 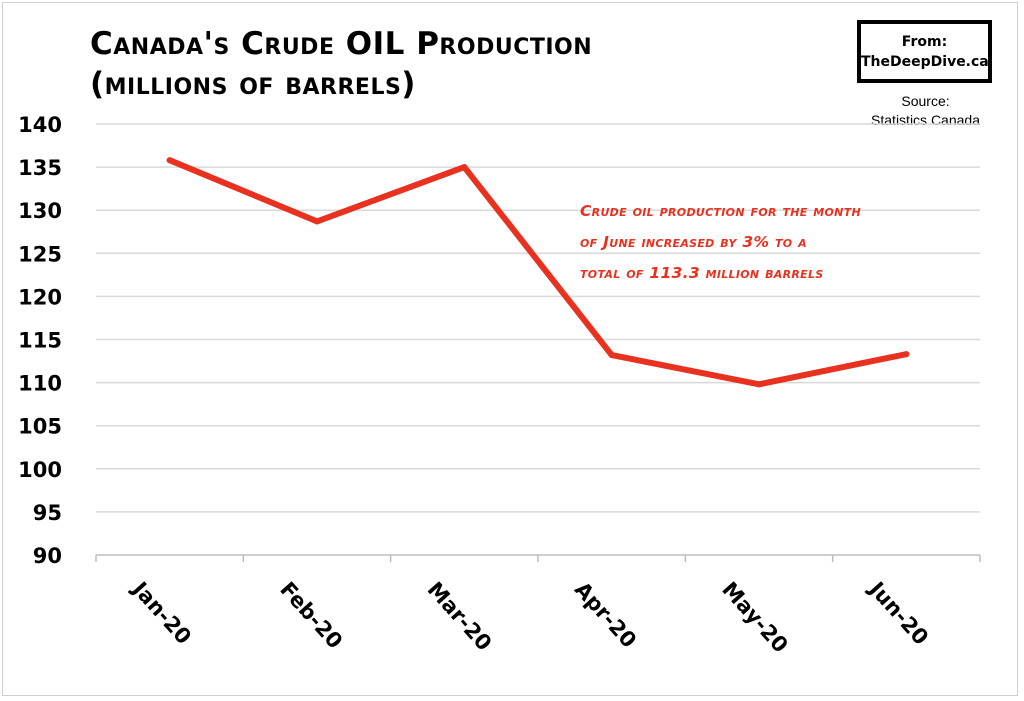 I want to click on y-tick-label: 110, so click(x=40, y=384).